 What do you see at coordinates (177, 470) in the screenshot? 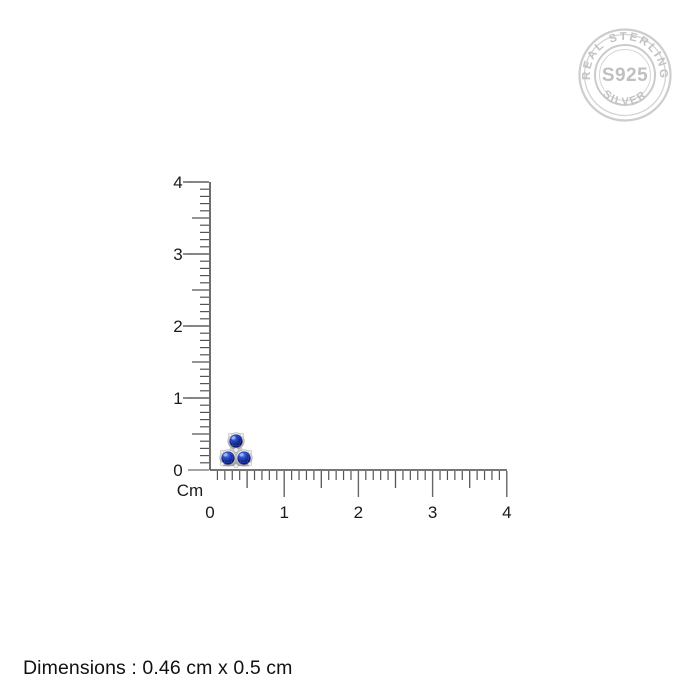
I see `y-axis-label-0: 0` at bounding box center [177, 470].